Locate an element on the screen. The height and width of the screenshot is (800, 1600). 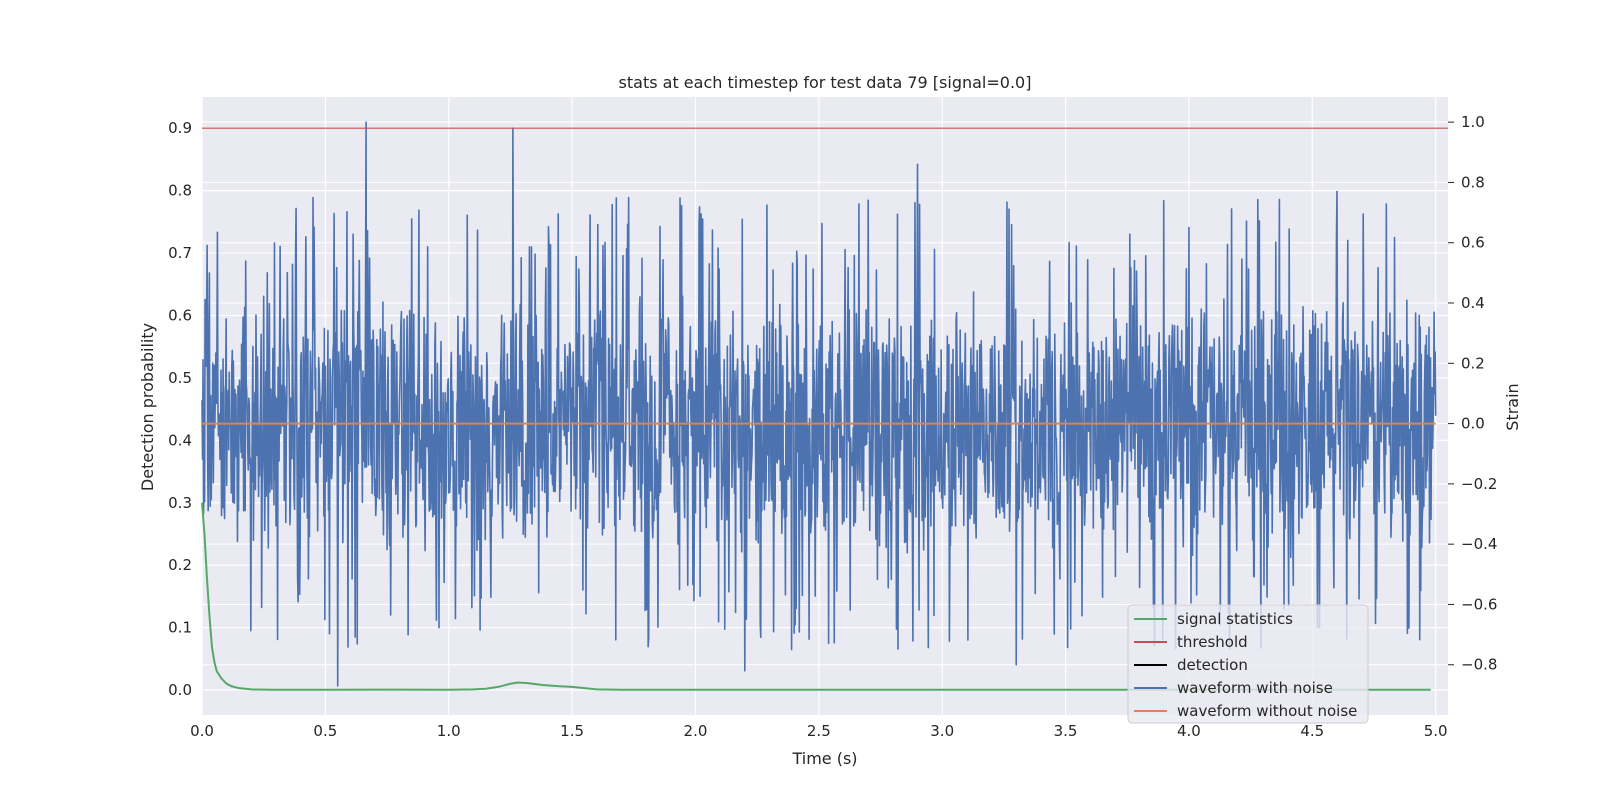
x-tick-label: 4.0 is located at coordinates (1189, 731).